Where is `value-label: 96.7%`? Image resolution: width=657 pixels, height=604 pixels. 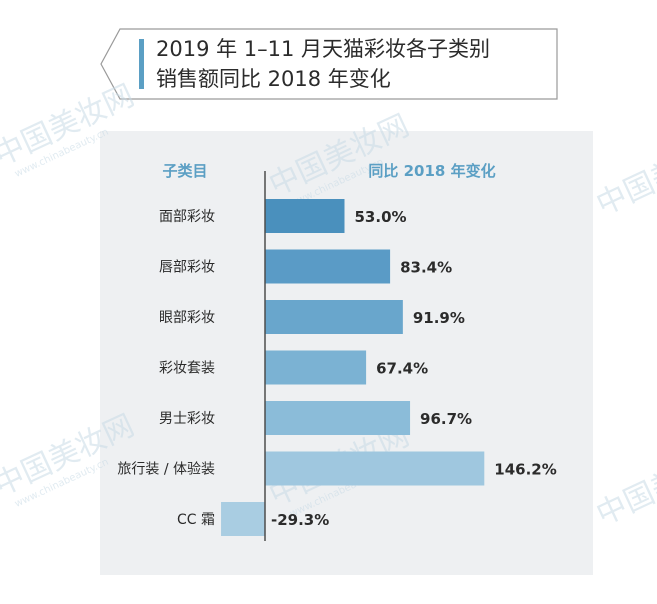 value-label: 96.7% is located at coordinates (446, 419).